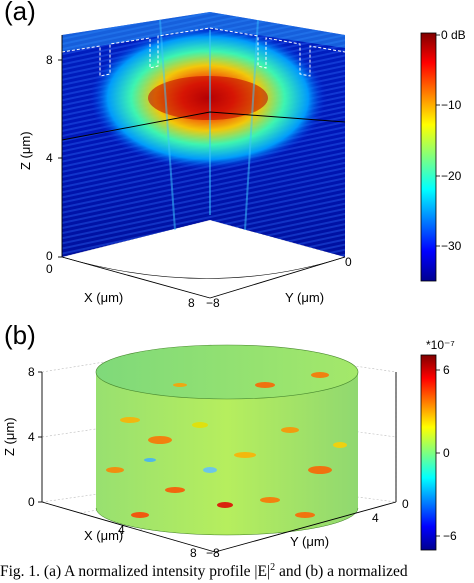 The image size is (474, 583). I want to click on panel-b-z-tick-0: 0, so click(31, 502).